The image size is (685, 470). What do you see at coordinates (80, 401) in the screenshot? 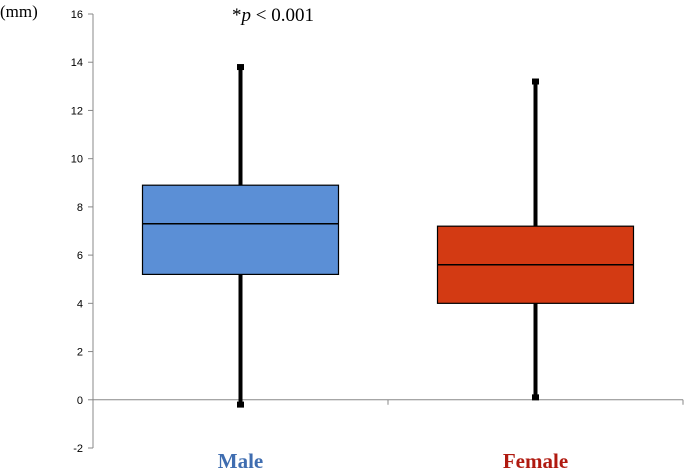
I see `y-tick-label: 0` at bounding box center [80, 401].